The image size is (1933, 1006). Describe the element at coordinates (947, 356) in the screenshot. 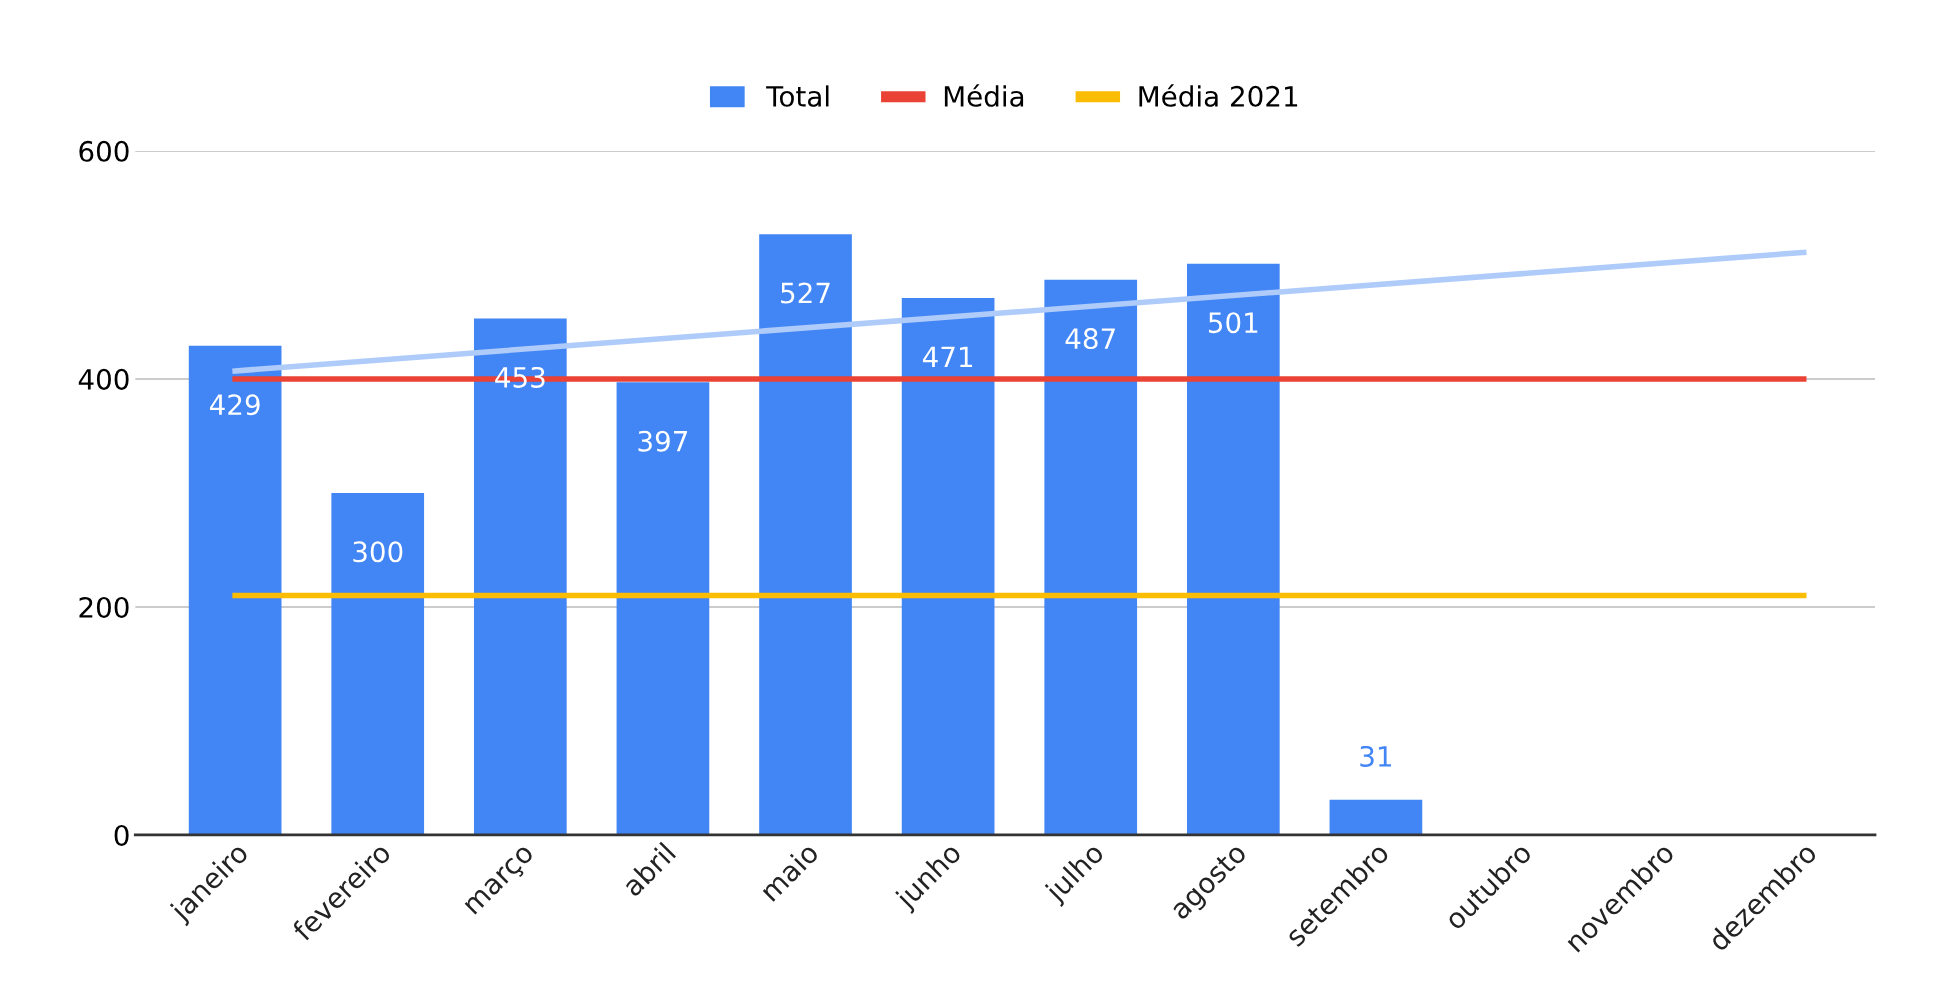

I see `data-label: 471` at that location.